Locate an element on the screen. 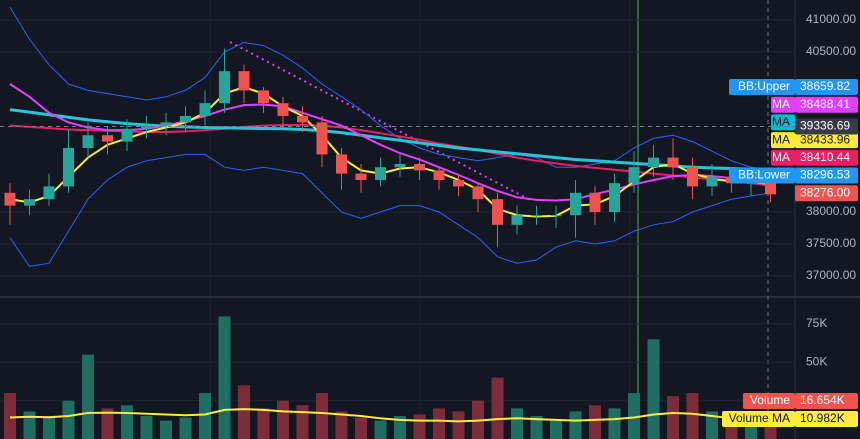 This screenshot has width=860, height=439. value-label: 10.982K is located at coordinates (822, 418).